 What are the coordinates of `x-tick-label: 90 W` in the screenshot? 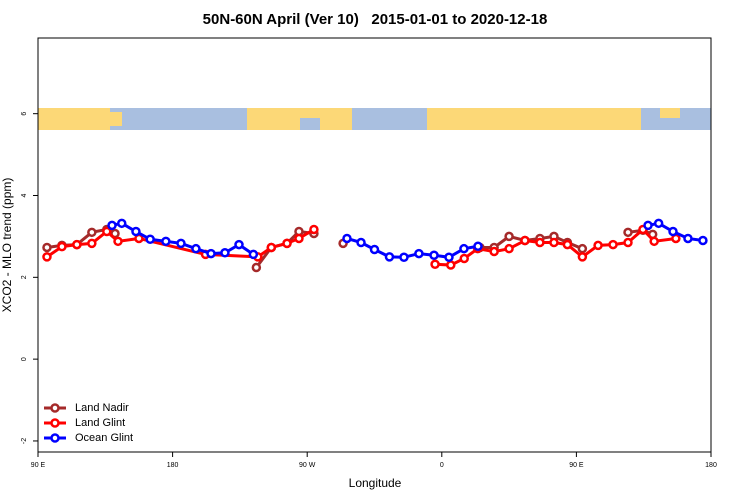 It's located at (307, 465).